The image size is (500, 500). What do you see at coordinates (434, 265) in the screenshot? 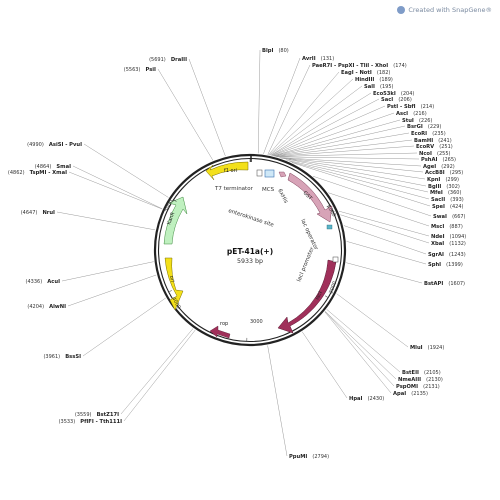
I see `site-name: SphI` at bounding box center [434, 265].